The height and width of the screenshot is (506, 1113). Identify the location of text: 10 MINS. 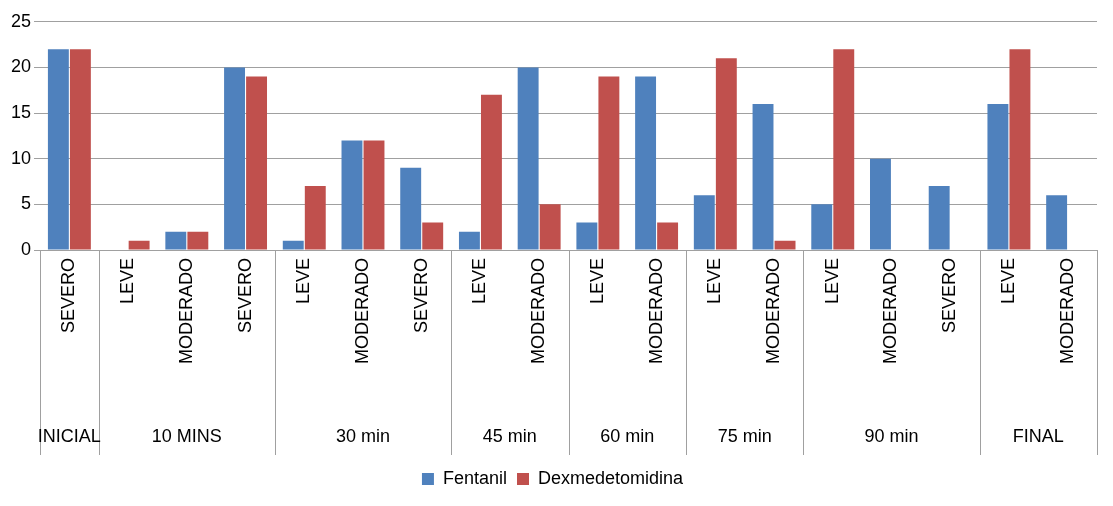
(186, 435).